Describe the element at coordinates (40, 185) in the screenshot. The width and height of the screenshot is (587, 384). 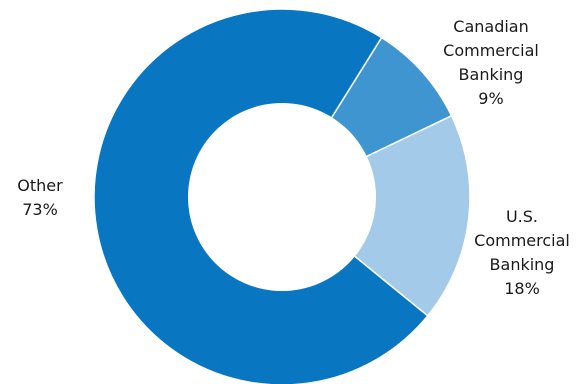
I see `slice-label-2-line-0: Other` at that location.